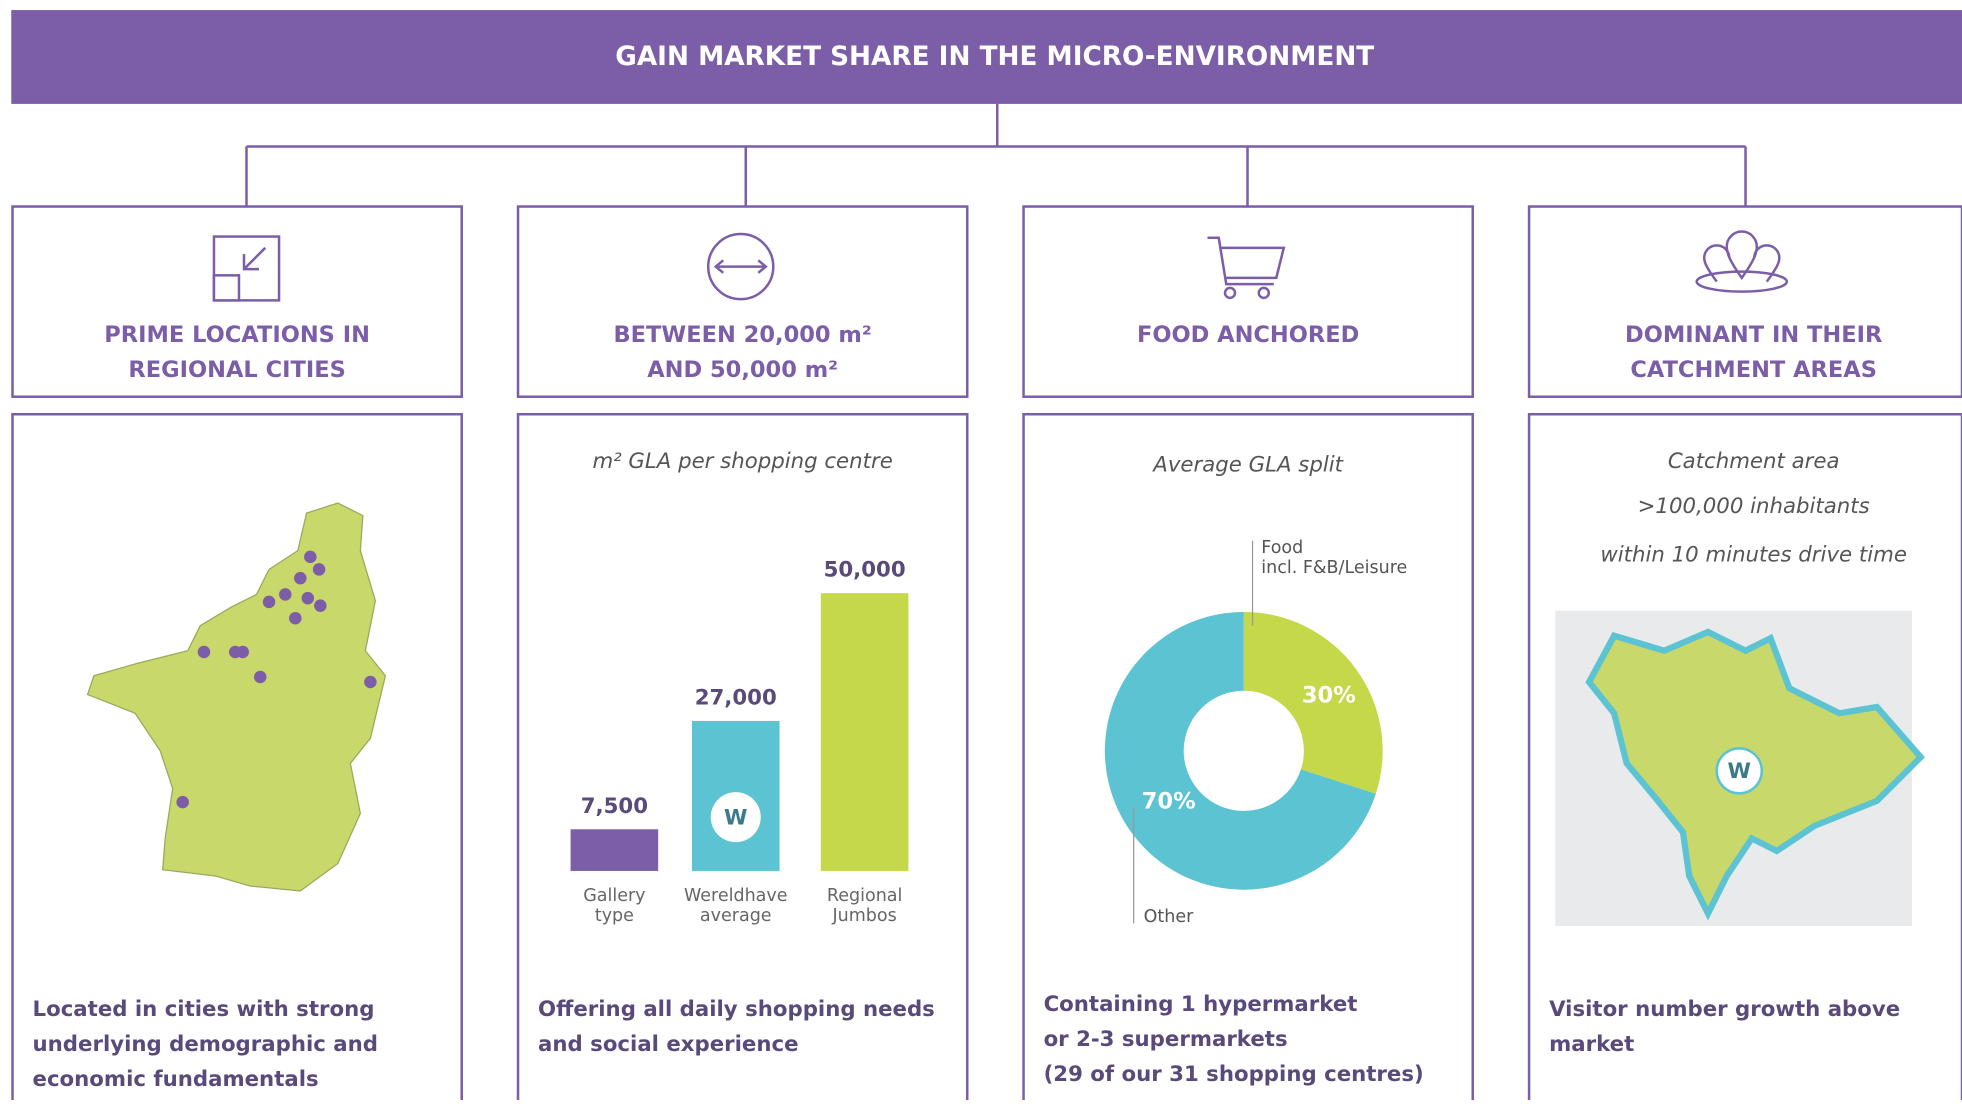 The width and height of the screenshot is (1962, 1104). I want to click on column-subtitle: m² GLA per shopping centre, so click(742, 461).